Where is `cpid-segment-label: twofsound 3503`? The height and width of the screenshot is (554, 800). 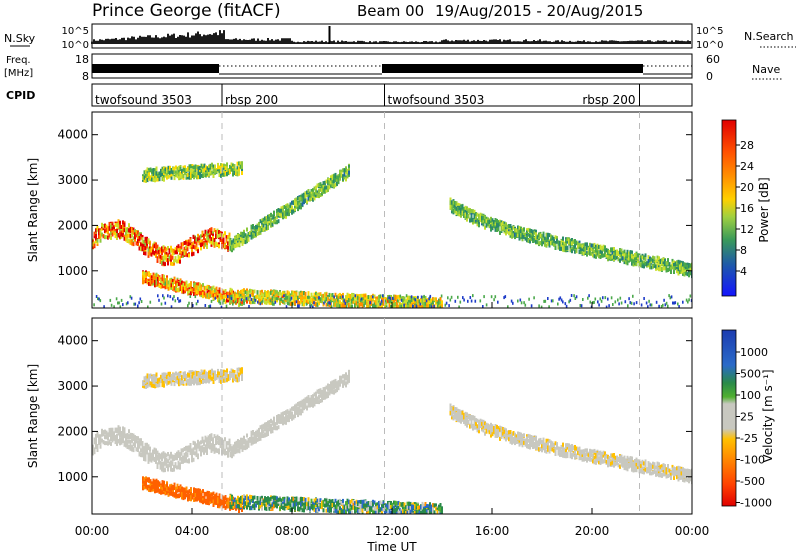 cpid-segment-label: twofsound 3503 is located at coordinates (143, 100).